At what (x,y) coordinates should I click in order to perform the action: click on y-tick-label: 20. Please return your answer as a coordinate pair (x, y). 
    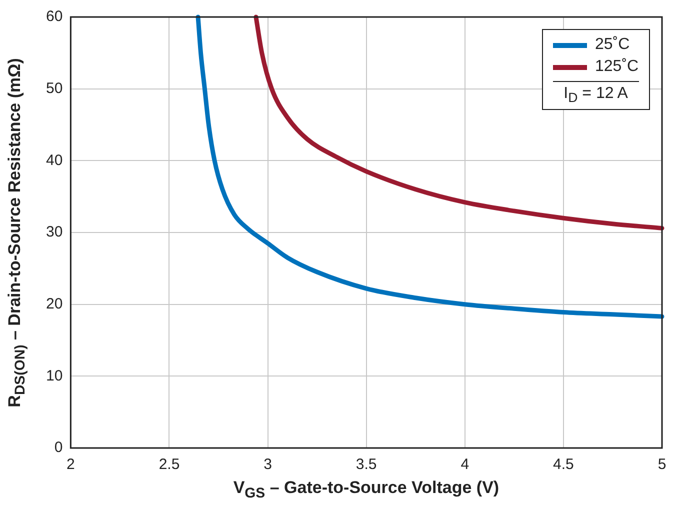
    Looking at the image, I should click on (54, 303).